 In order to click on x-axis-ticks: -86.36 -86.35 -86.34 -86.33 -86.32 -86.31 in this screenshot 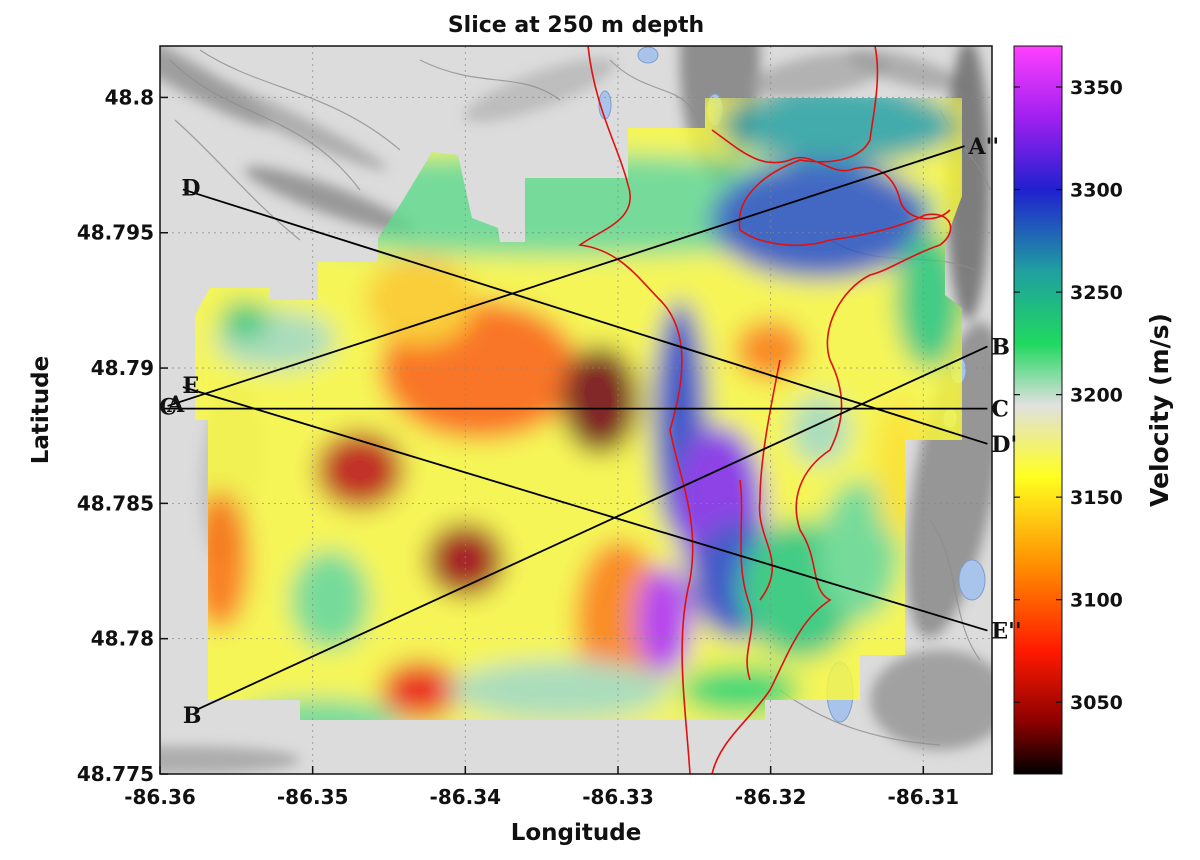, I will do `click(541, 787)`.